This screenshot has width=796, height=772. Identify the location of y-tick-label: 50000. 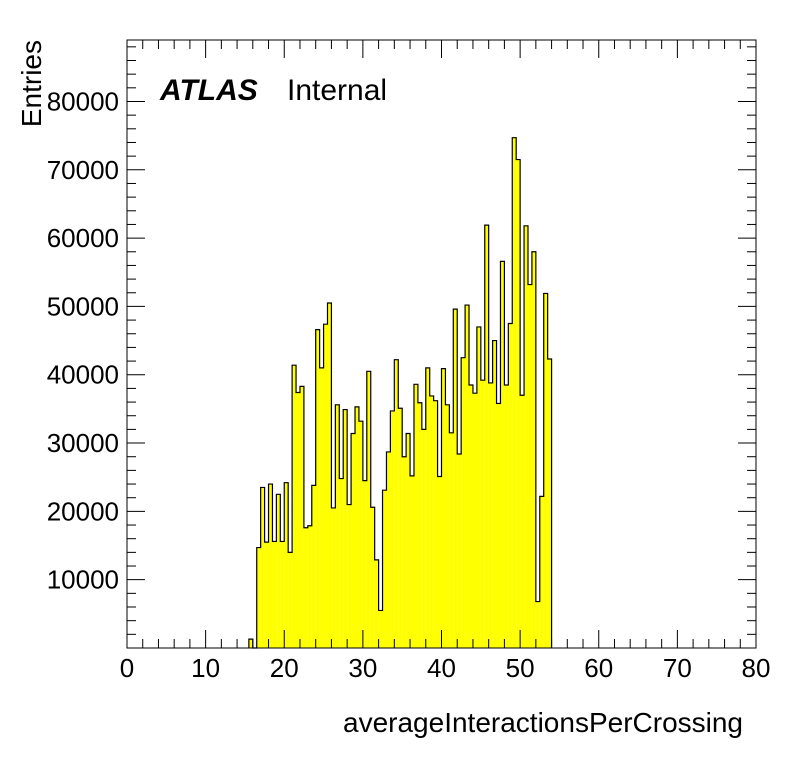
(83, 306).